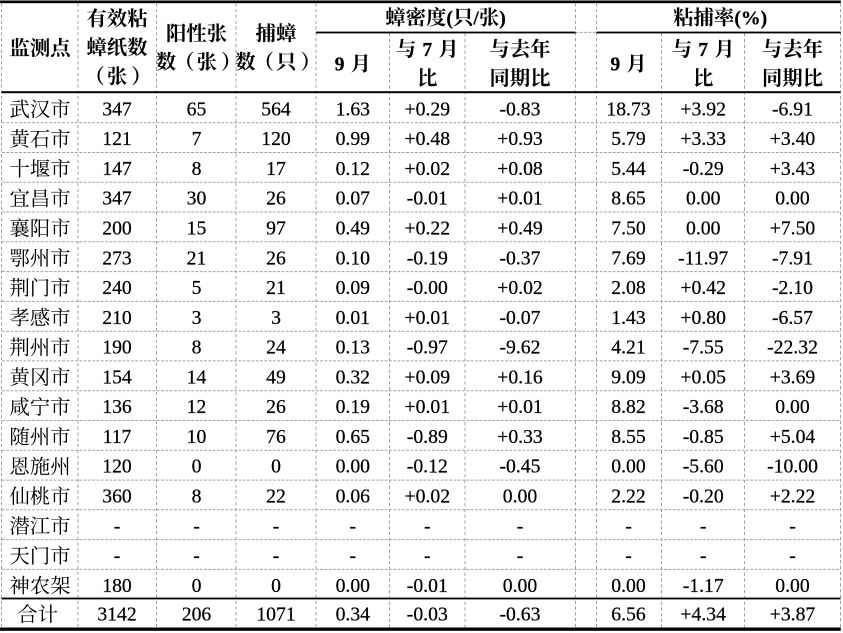 The image size is (843, 633). What do you see at coordinates (703, 467) in the screenshot?
I see `svg-text: -5.60` at bounding box center [703, 467].